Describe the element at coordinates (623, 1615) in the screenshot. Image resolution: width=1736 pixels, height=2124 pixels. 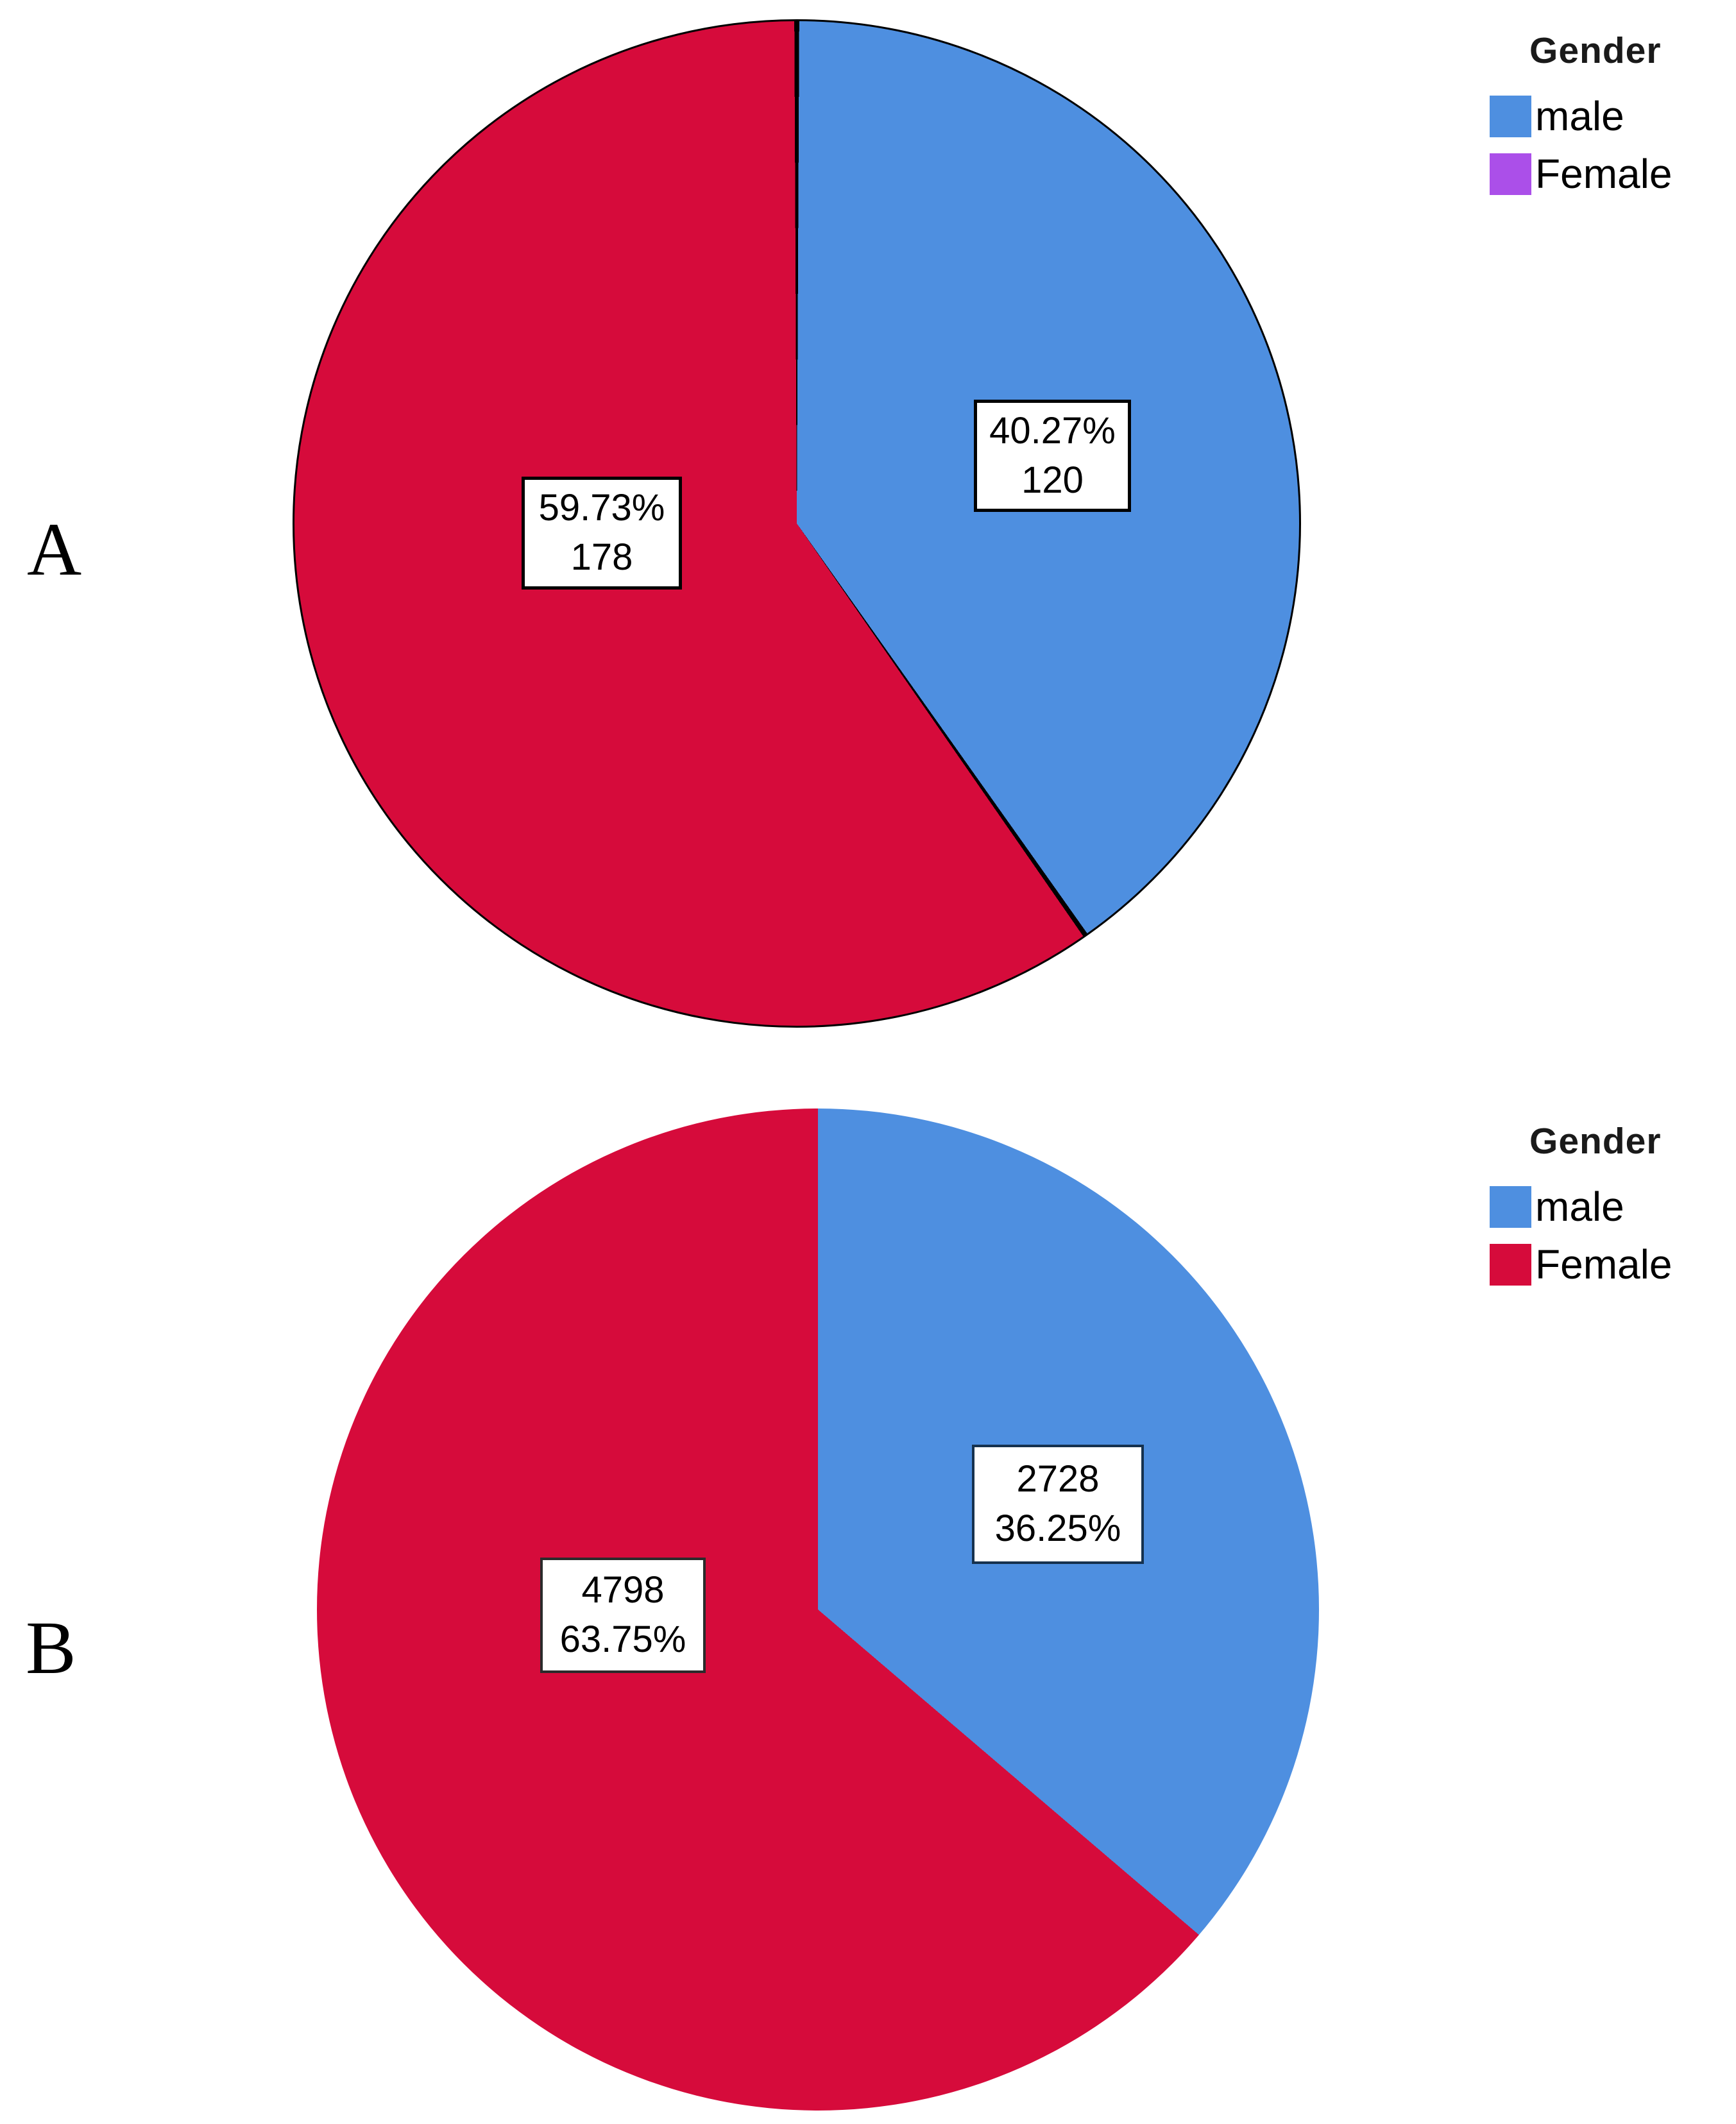
I see `slice-label-b-female: 4798 63.75%` at that location.